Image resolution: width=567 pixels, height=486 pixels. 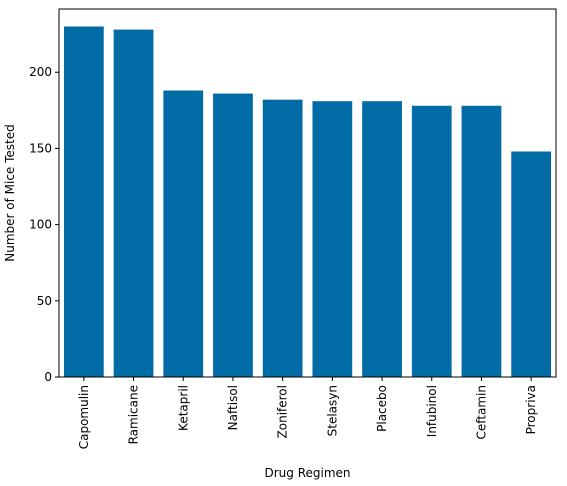 What do you see at coordinates (40, 148) in the screenshot?
I see `y-tick-label: 150` at bounding box center [40, 148].